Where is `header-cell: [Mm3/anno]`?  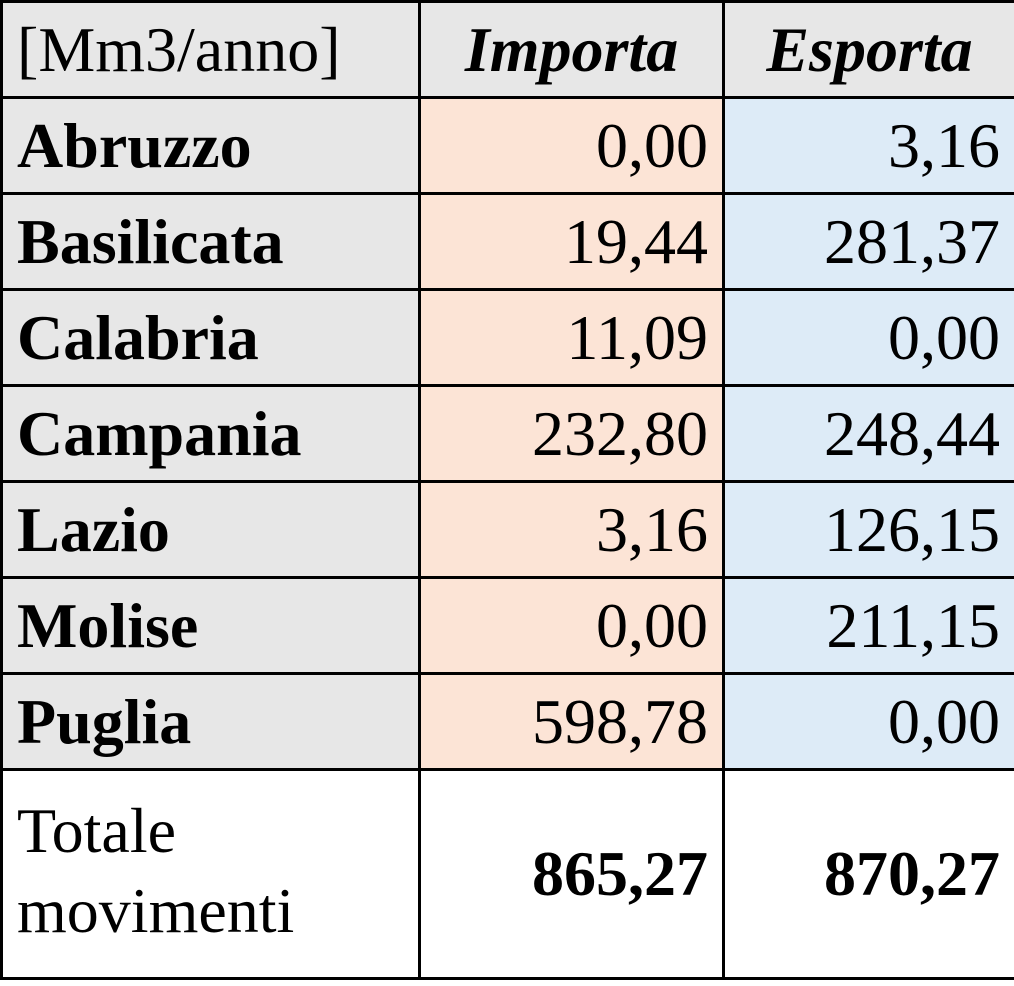 header-cell: [Mm3/anno] is located at coordinates (210, 49).